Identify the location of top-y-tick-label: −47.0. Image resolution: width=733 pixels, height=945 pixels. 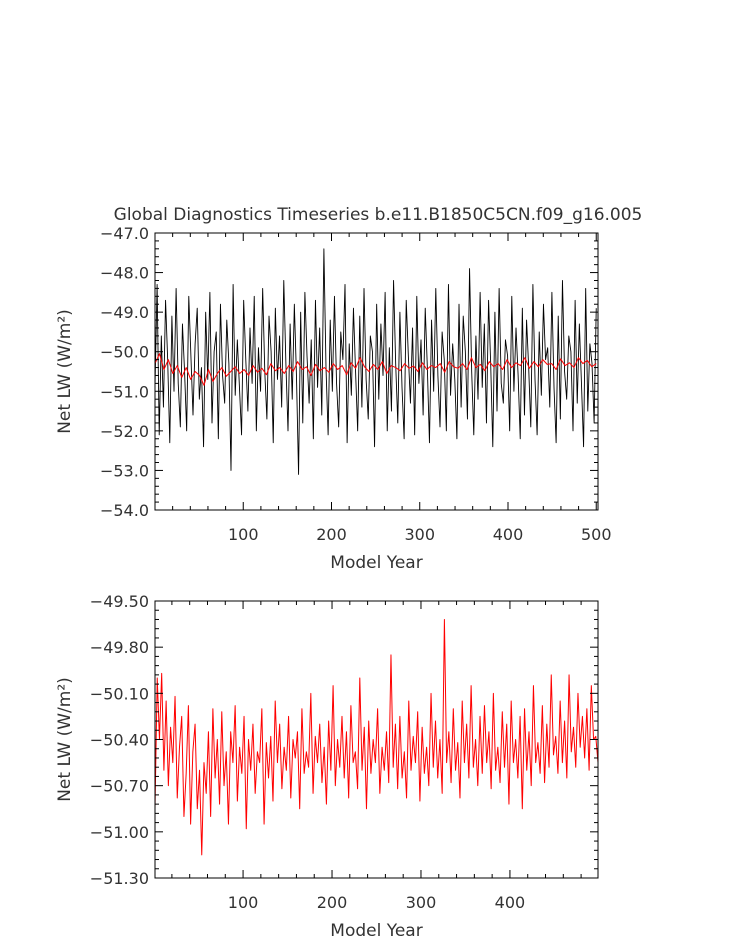
(124, 233).